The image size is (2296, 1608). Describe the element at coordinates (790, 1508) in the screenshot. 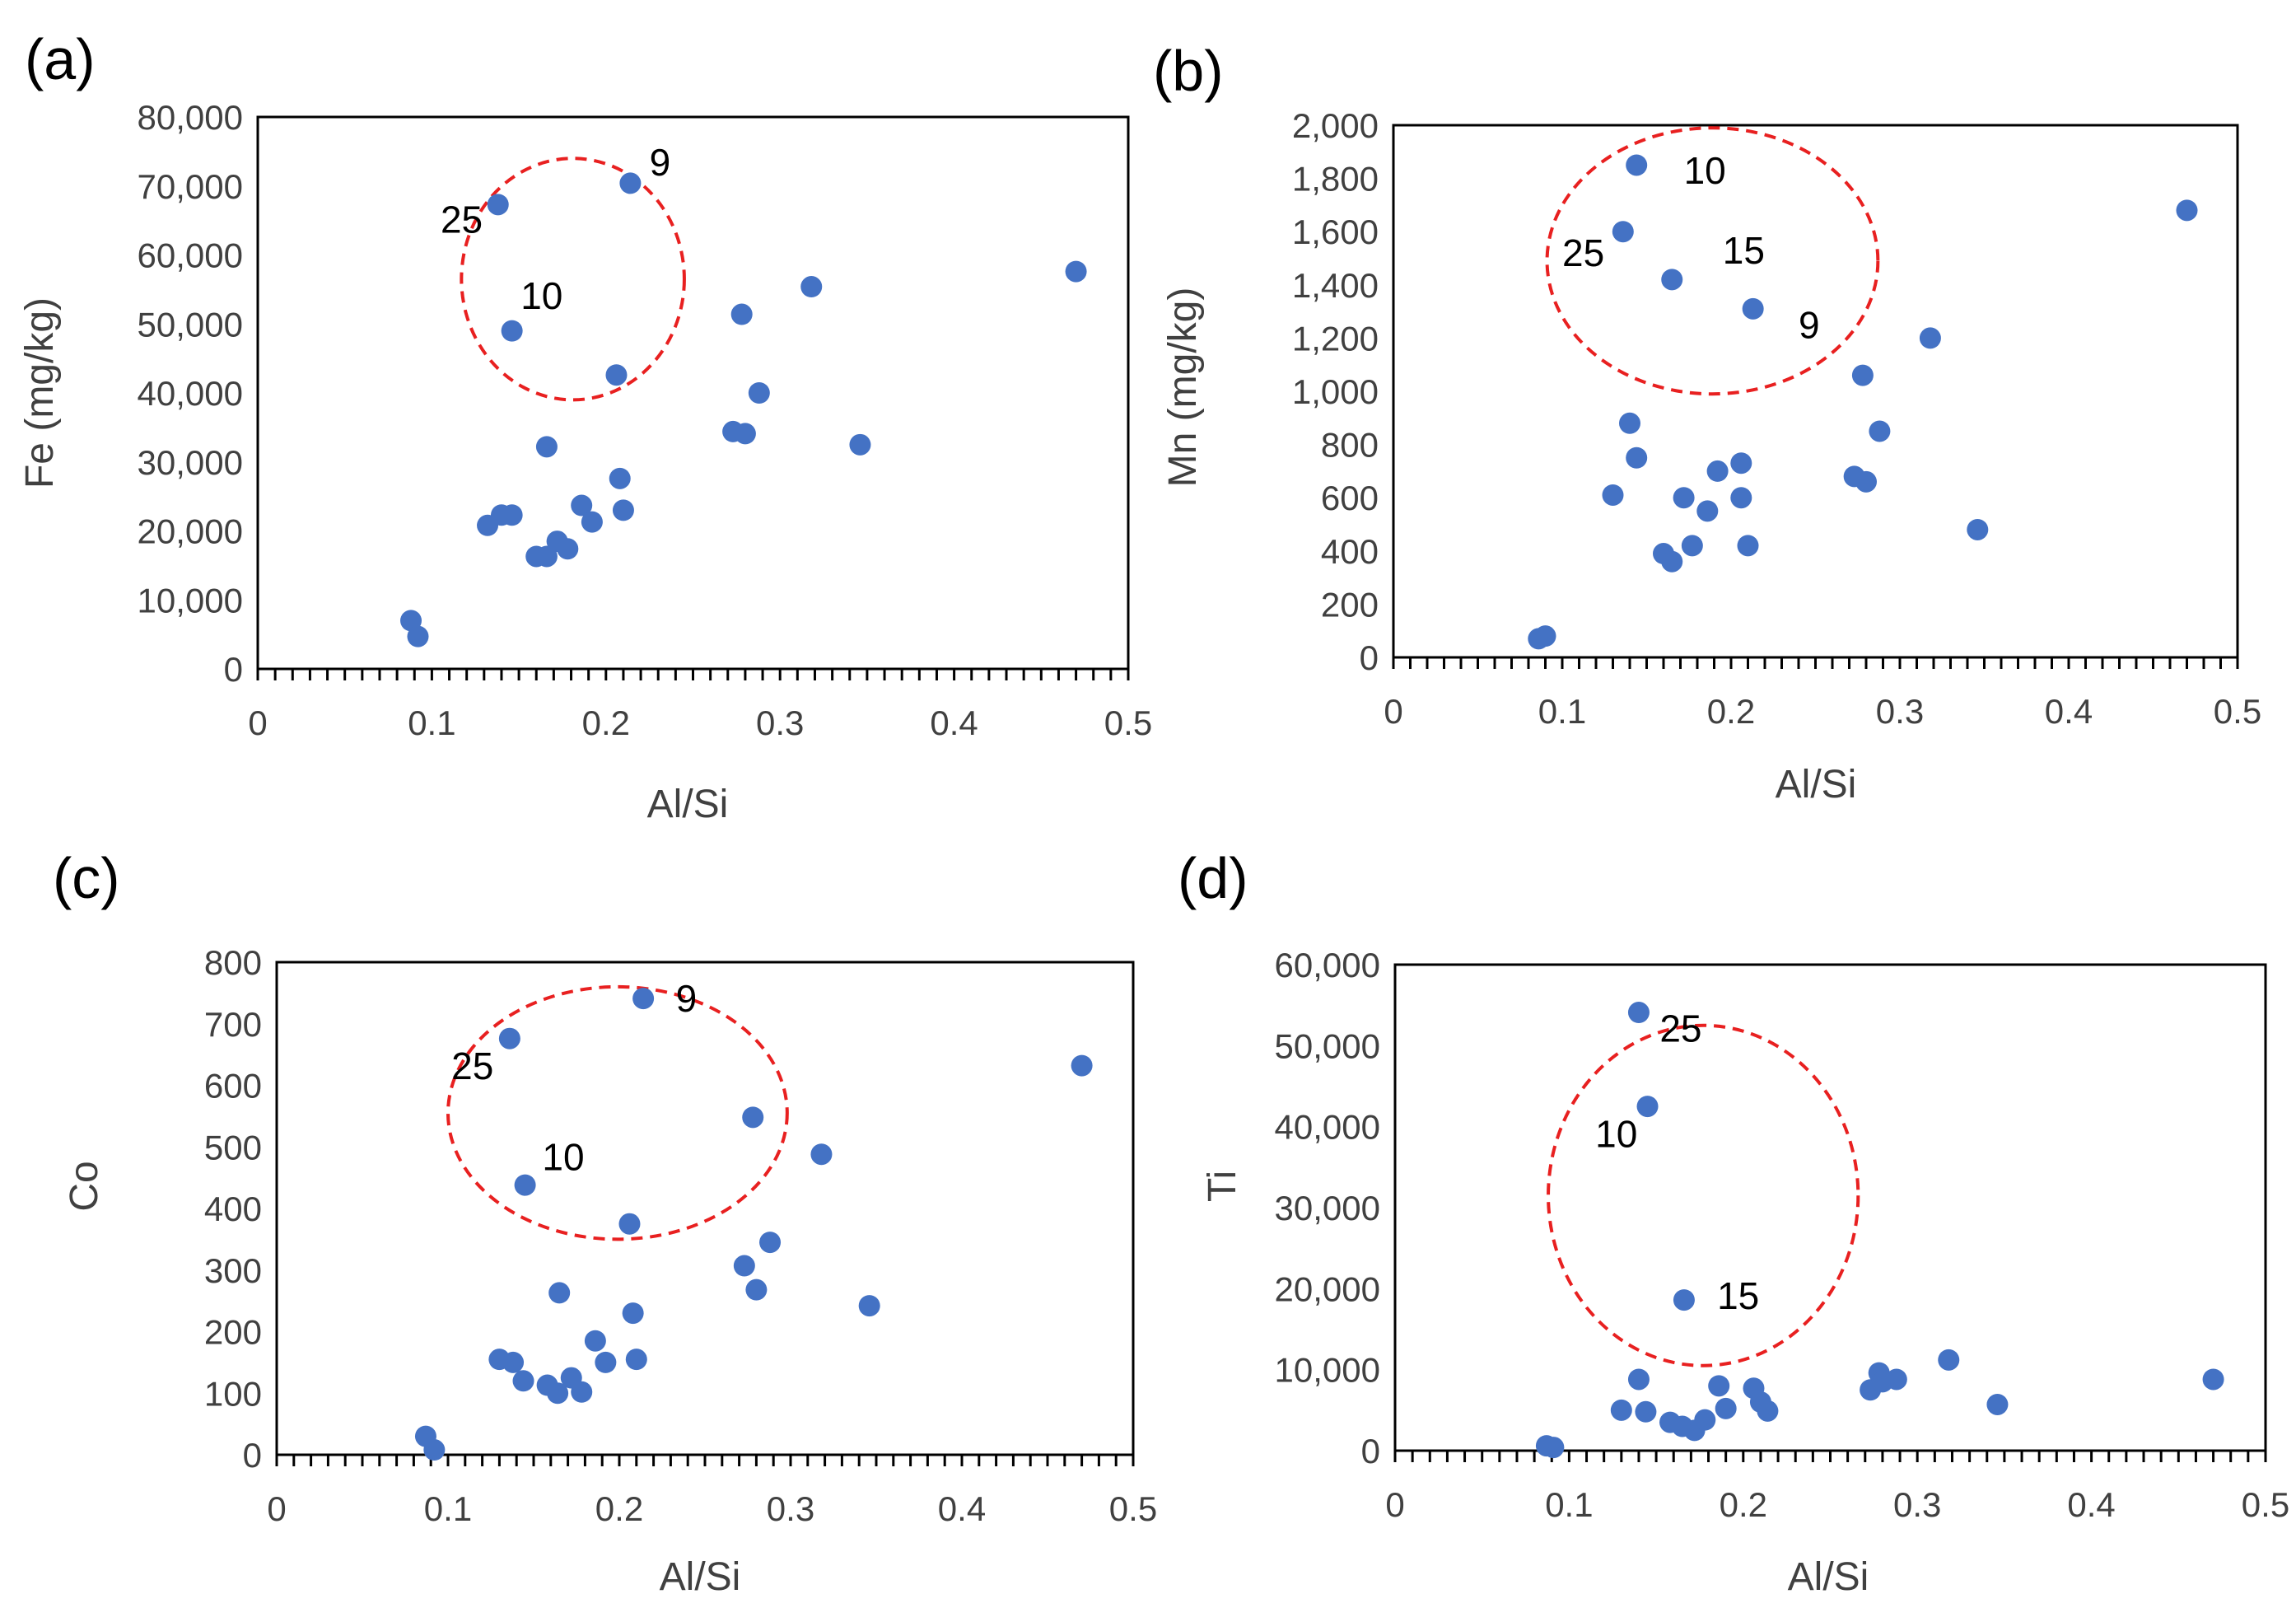

I see `x-tick-label-c: 0.3` at that location.